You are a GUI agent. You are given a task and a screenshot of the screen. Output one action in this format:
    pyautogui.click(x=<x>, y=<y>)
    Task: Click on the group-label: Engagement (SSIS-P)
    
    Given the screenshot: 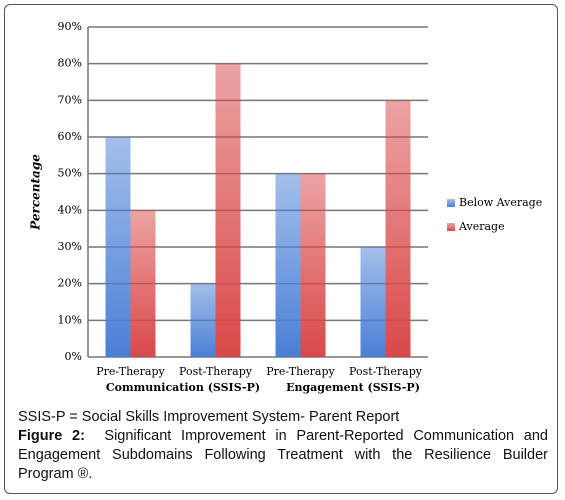 What is the action you would take?
    pyautogui.click(x=353, y=387)
    